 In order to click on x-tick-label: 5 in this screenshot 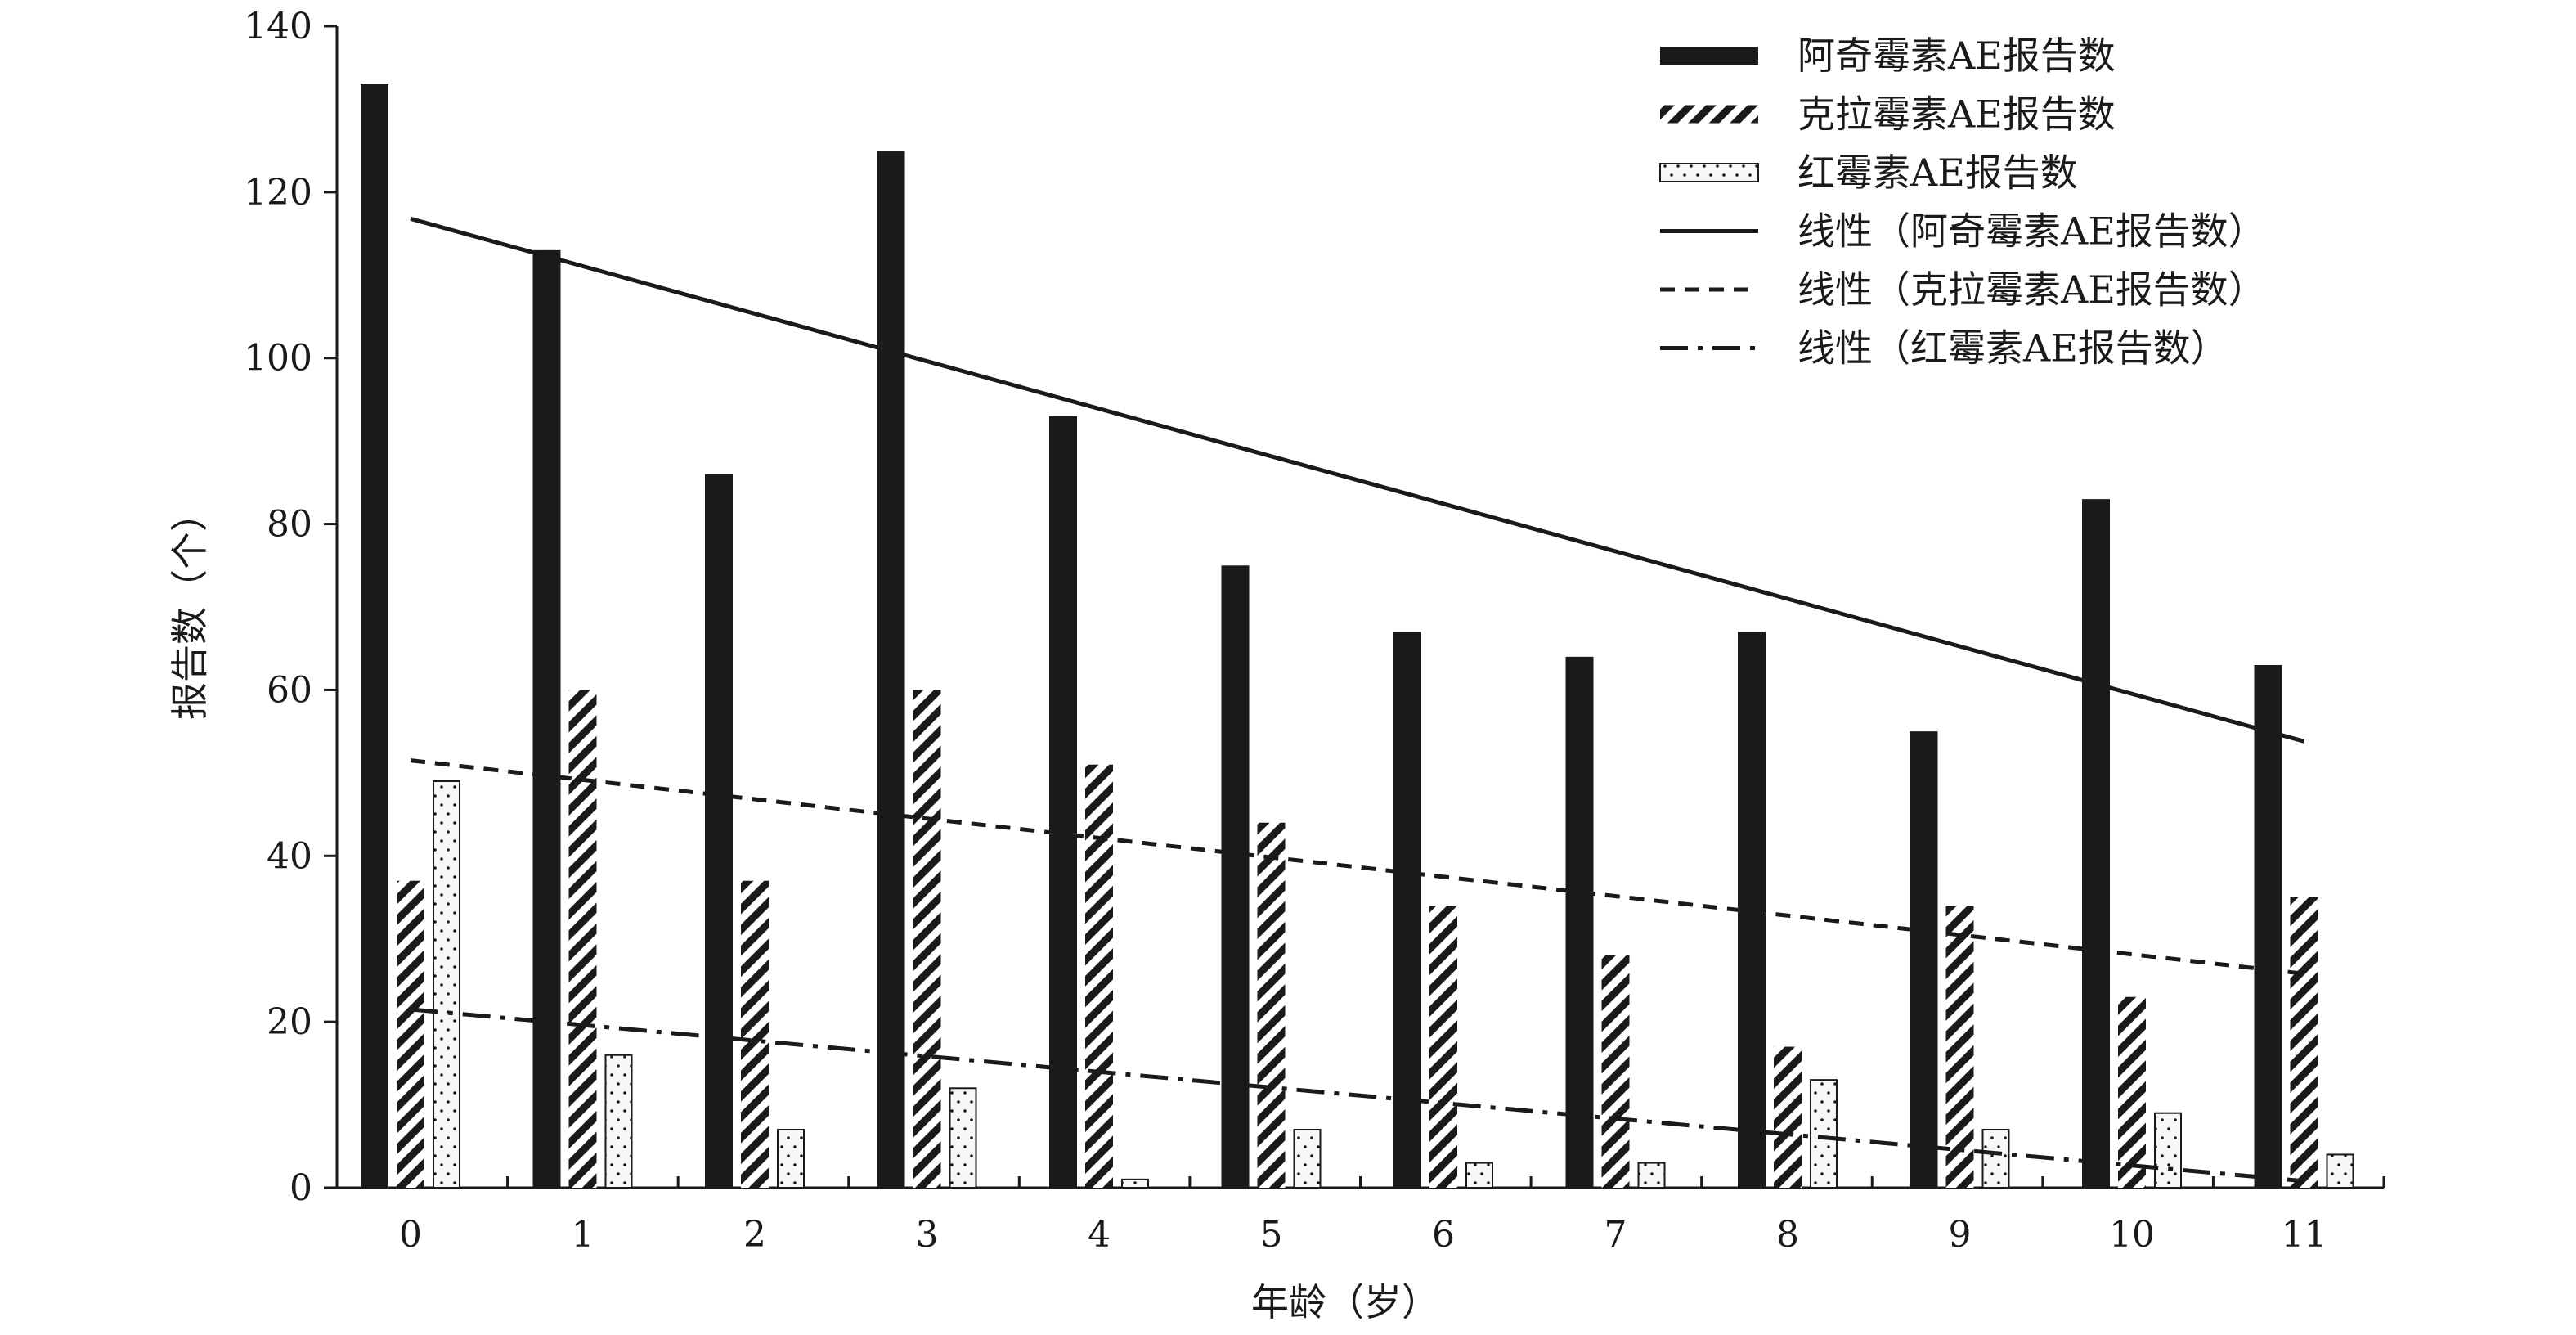, I will do `click(1272, 1235)`.